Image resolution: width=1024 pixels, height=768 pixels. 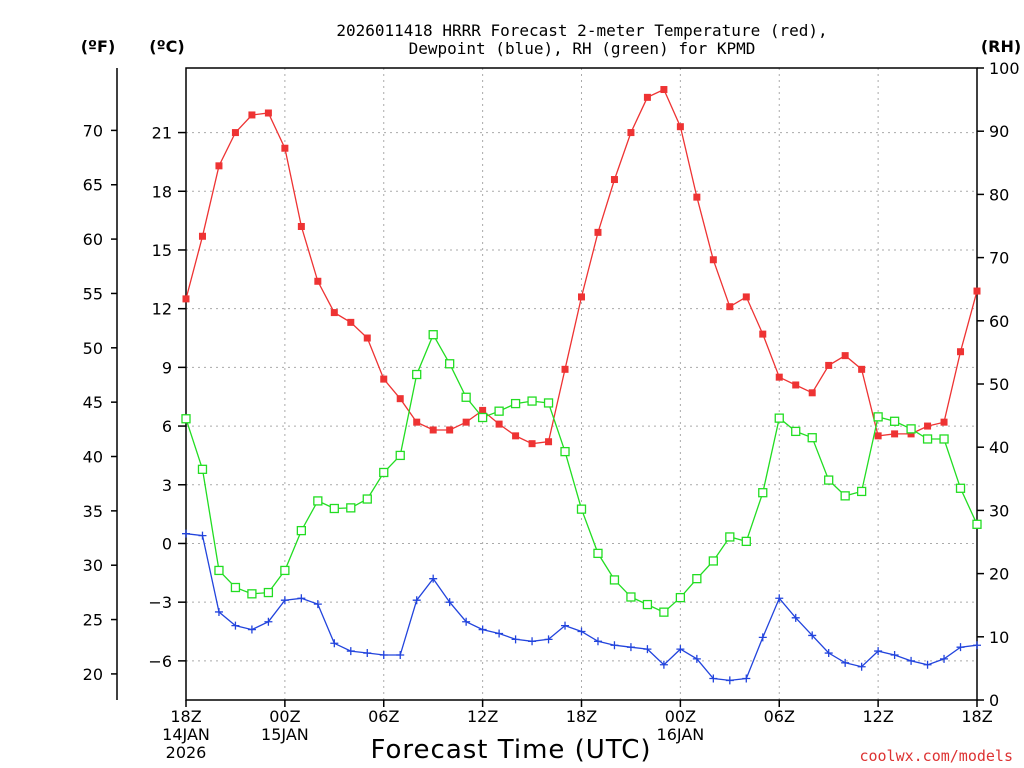 I want to click on rh-tick-label: 60, so click(x=999, y=321).